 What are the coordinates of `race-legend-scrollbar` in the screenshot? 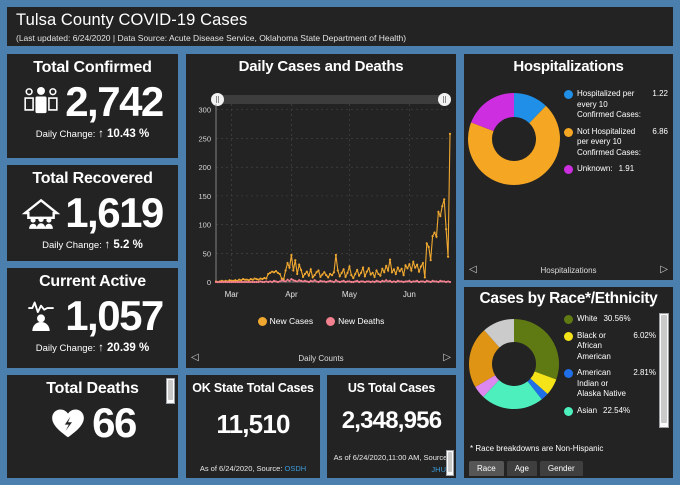 It's located at (664, 370).